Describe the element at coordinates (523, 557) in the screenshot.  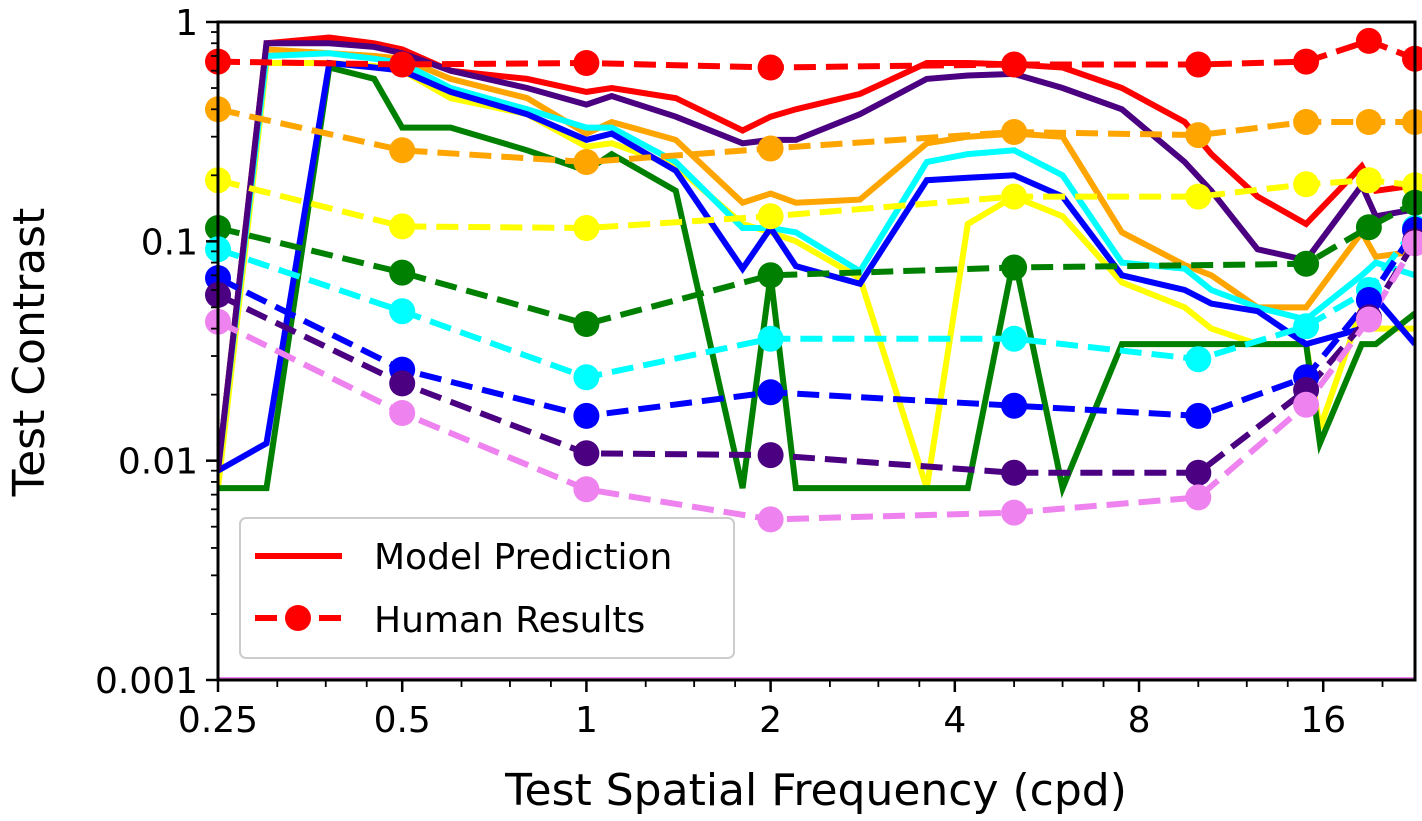
I see `legend-model-label: Model Prediction` at that location.